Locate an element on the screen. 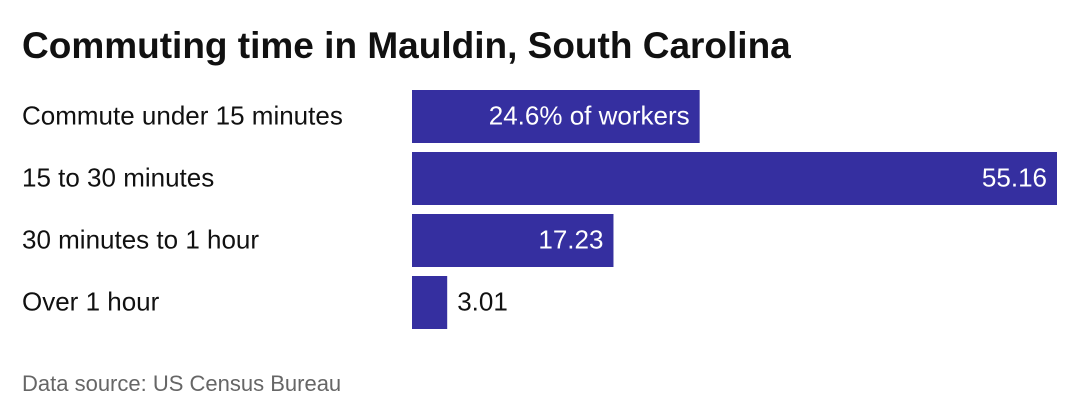 This screenshot has height=420, width=1080. value-label: 24.6% of workers is located at coordinates (589, 115).